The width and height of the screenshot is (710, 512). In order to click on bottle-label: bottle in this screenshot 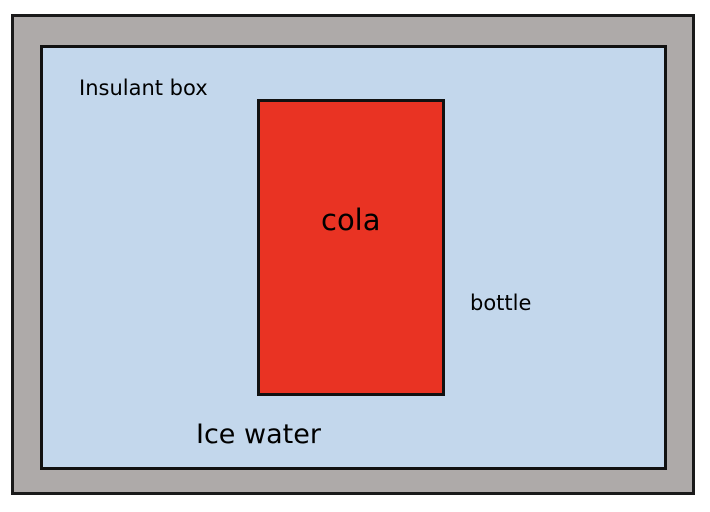, I will do `click(501, 303)`.